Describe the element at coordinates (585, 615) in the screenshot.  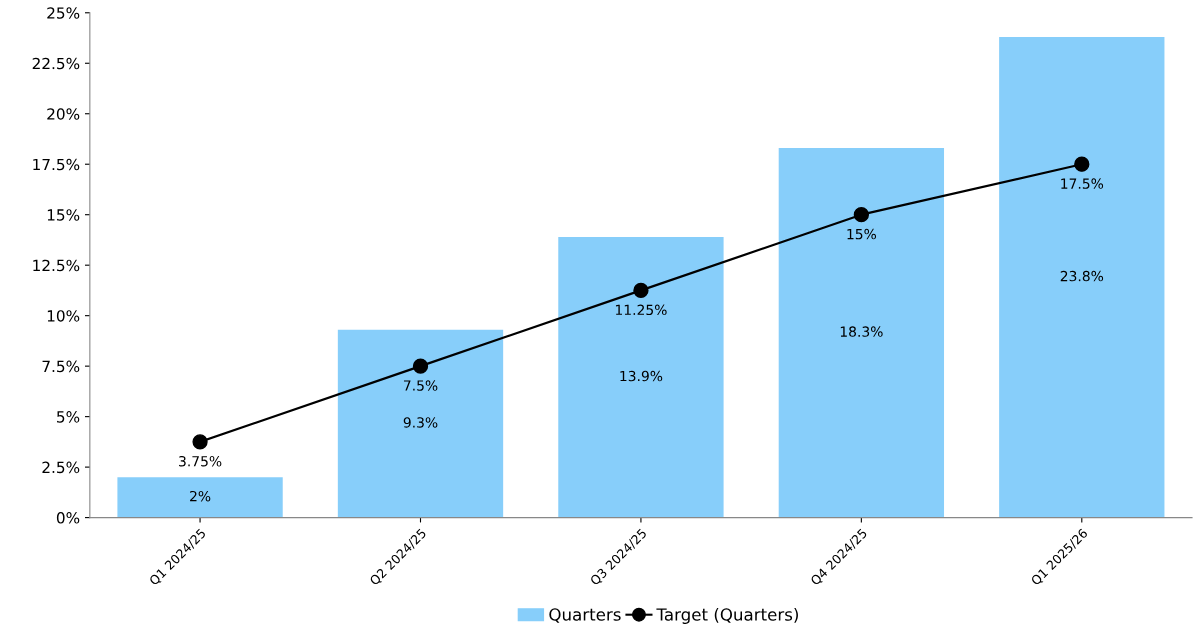
I see `legend-label: Quarters` at that location.